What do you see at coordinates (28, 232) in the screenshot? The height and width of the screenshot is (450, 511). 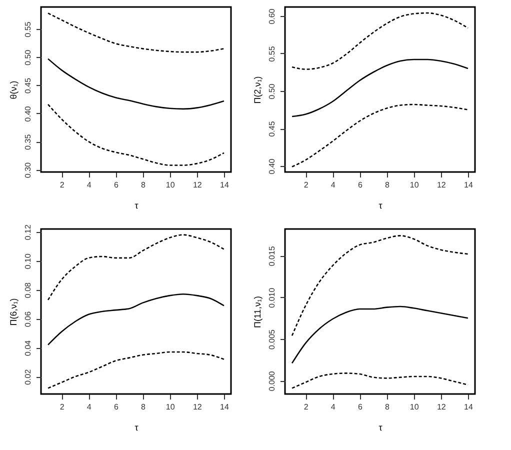 I see `y-tick-label: 0.12` at bounding box center [28, 232].